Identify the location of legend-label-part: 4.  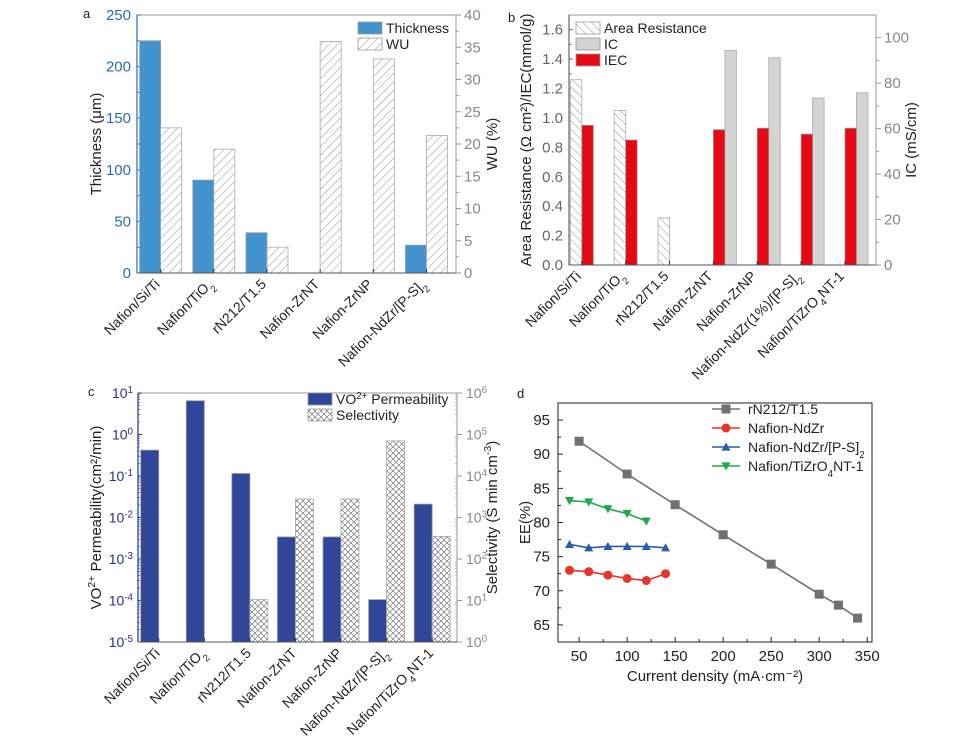
(831, 474).